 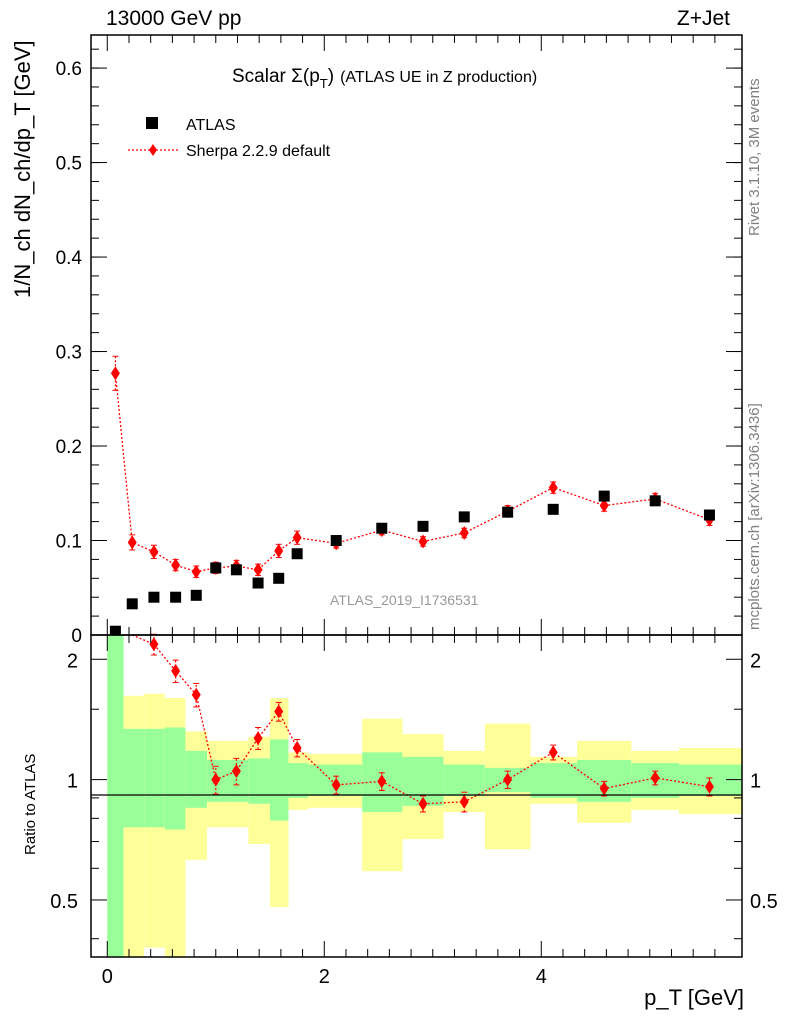 I want to click on legend-sherpa-label: Sherpa 2.2.9 default, so click(x=258, y=151).